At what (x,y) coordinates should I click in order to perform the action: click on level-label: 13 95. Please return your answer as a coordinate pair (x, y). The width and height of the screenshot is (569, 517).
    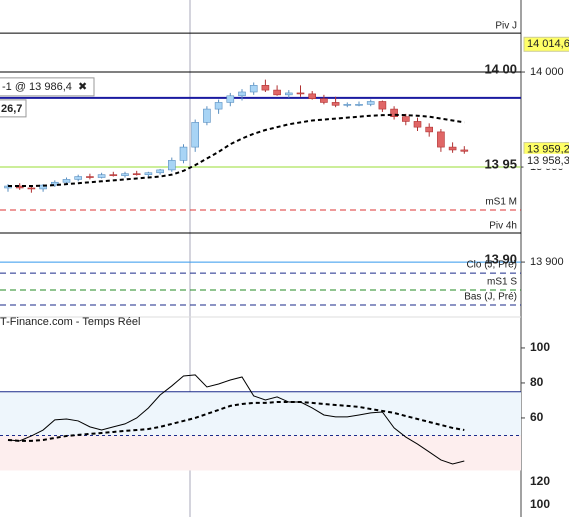
    Looking at the image, I should click on (500, 163).